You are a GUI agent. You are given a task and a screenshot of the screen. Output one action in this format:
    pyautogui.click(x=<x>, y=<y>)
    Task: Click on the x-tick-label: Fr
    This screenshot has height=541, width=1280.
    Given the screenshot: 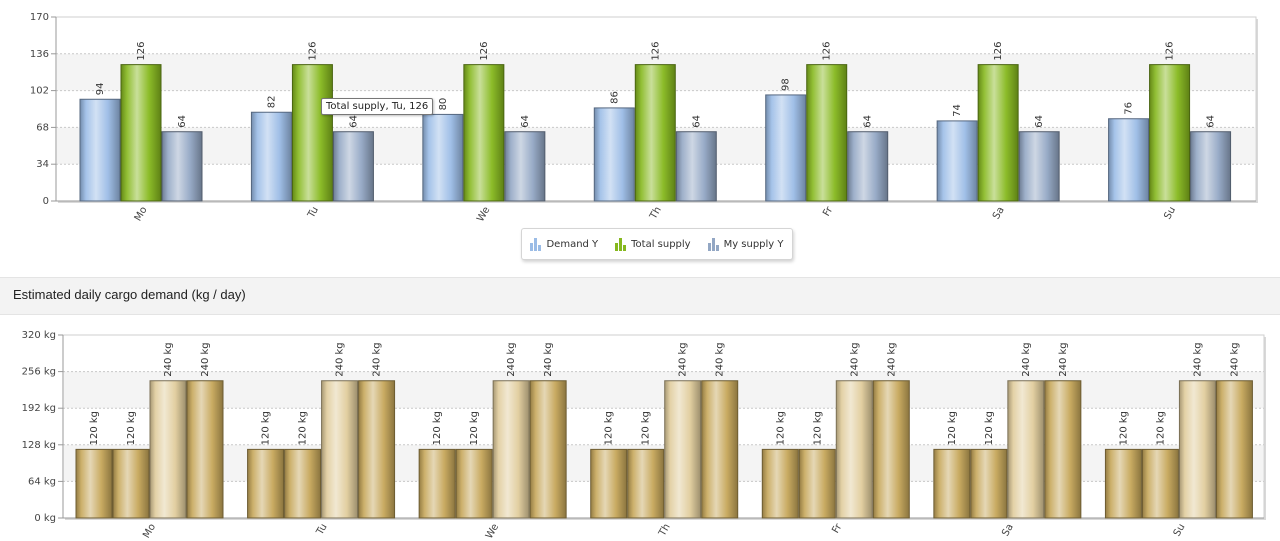 What is the action you would take?
    pyautogui.click(x=837, y=528)
    